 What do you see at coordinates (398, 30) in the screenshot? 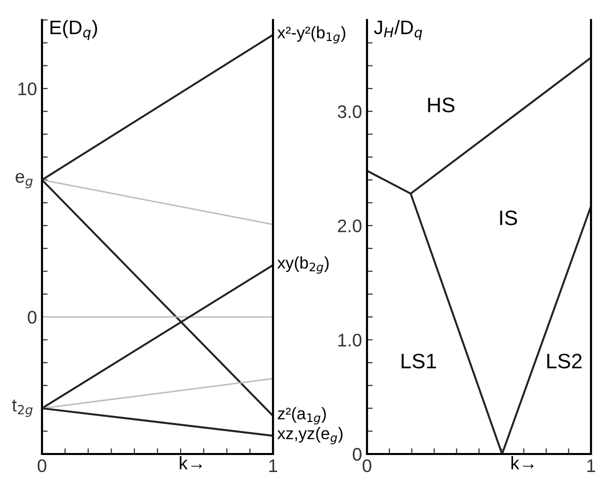
I see `y-axis-title: J$_{H}$/D$_{q}$` at bounding box center [398, 30].